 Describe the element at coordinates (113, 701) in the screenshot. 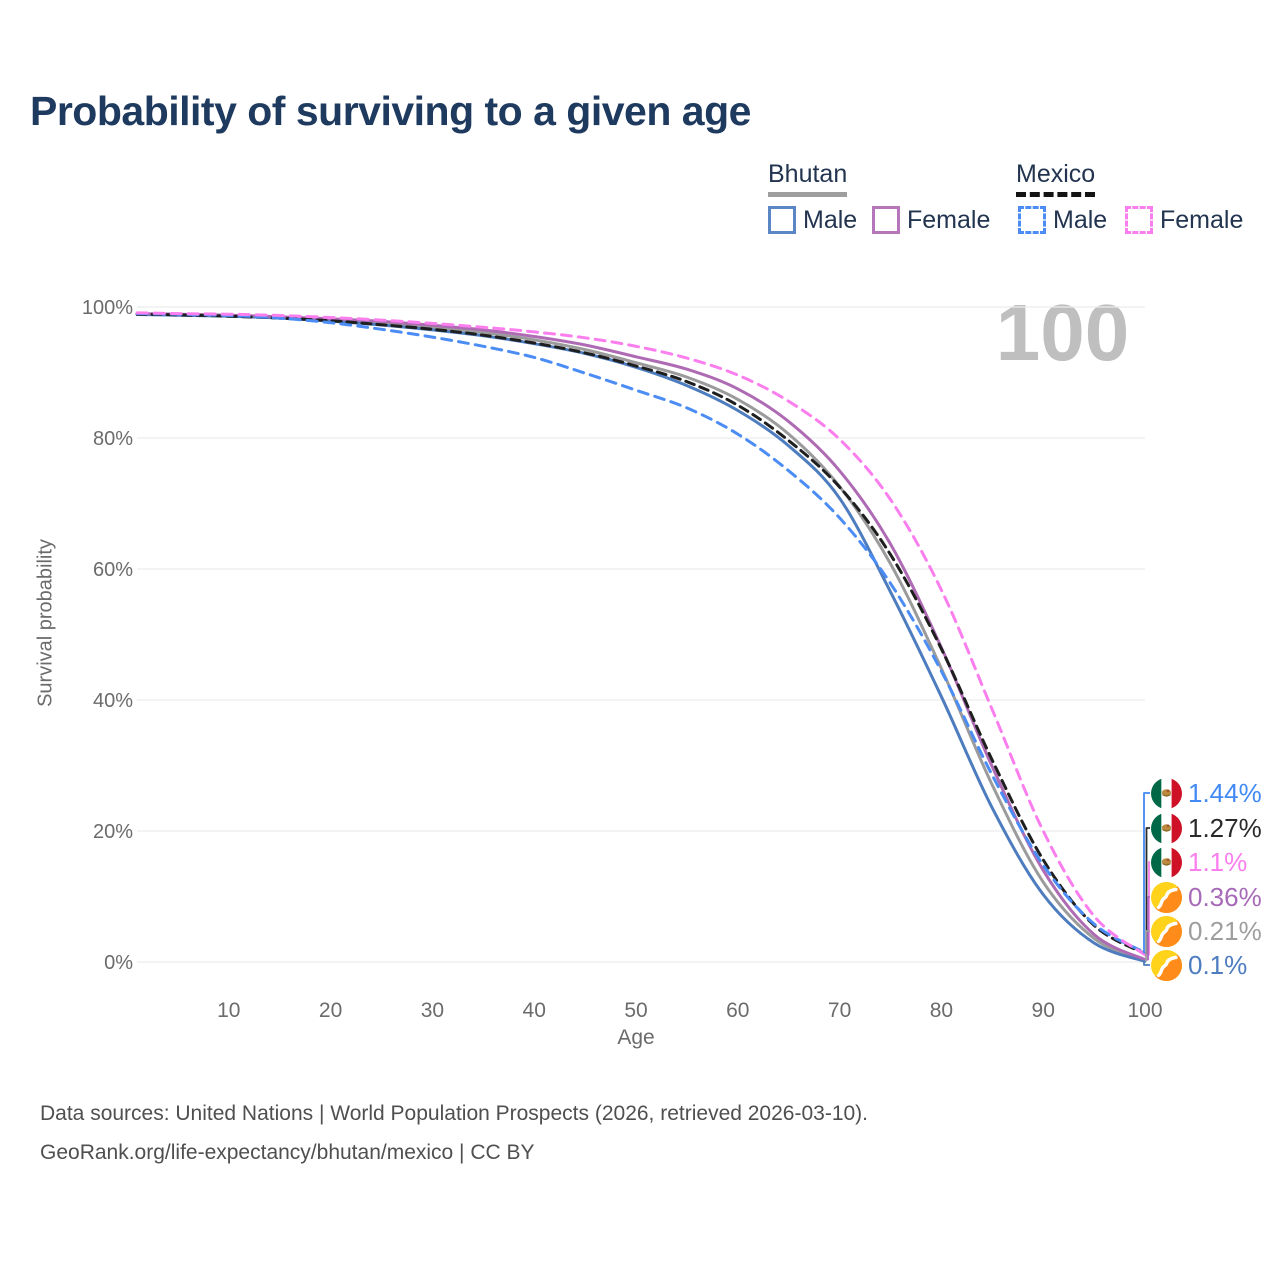

I see `y-tick-40: 40%` at that location.